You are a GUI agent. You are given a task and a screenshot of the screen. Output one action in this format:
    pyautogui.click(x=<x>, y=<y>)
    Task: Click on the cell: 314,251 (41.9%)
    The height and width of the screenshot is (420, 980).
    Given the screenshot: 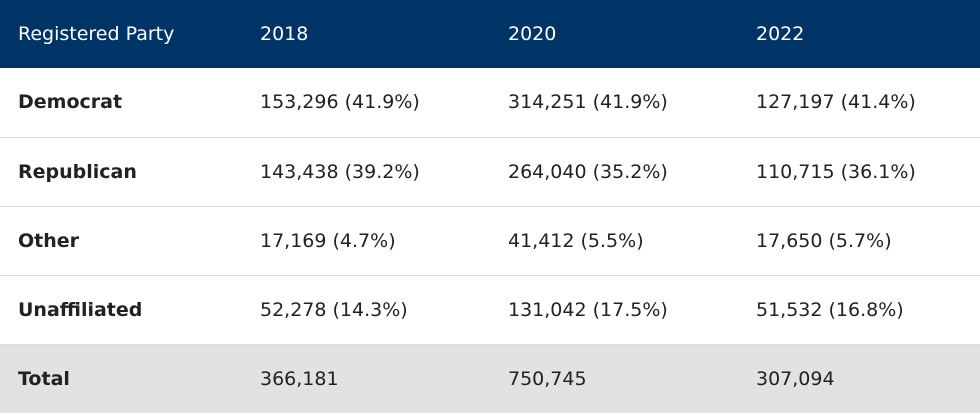 What is the action you would take?
    pyautogui.click(x=588, y=102)
    